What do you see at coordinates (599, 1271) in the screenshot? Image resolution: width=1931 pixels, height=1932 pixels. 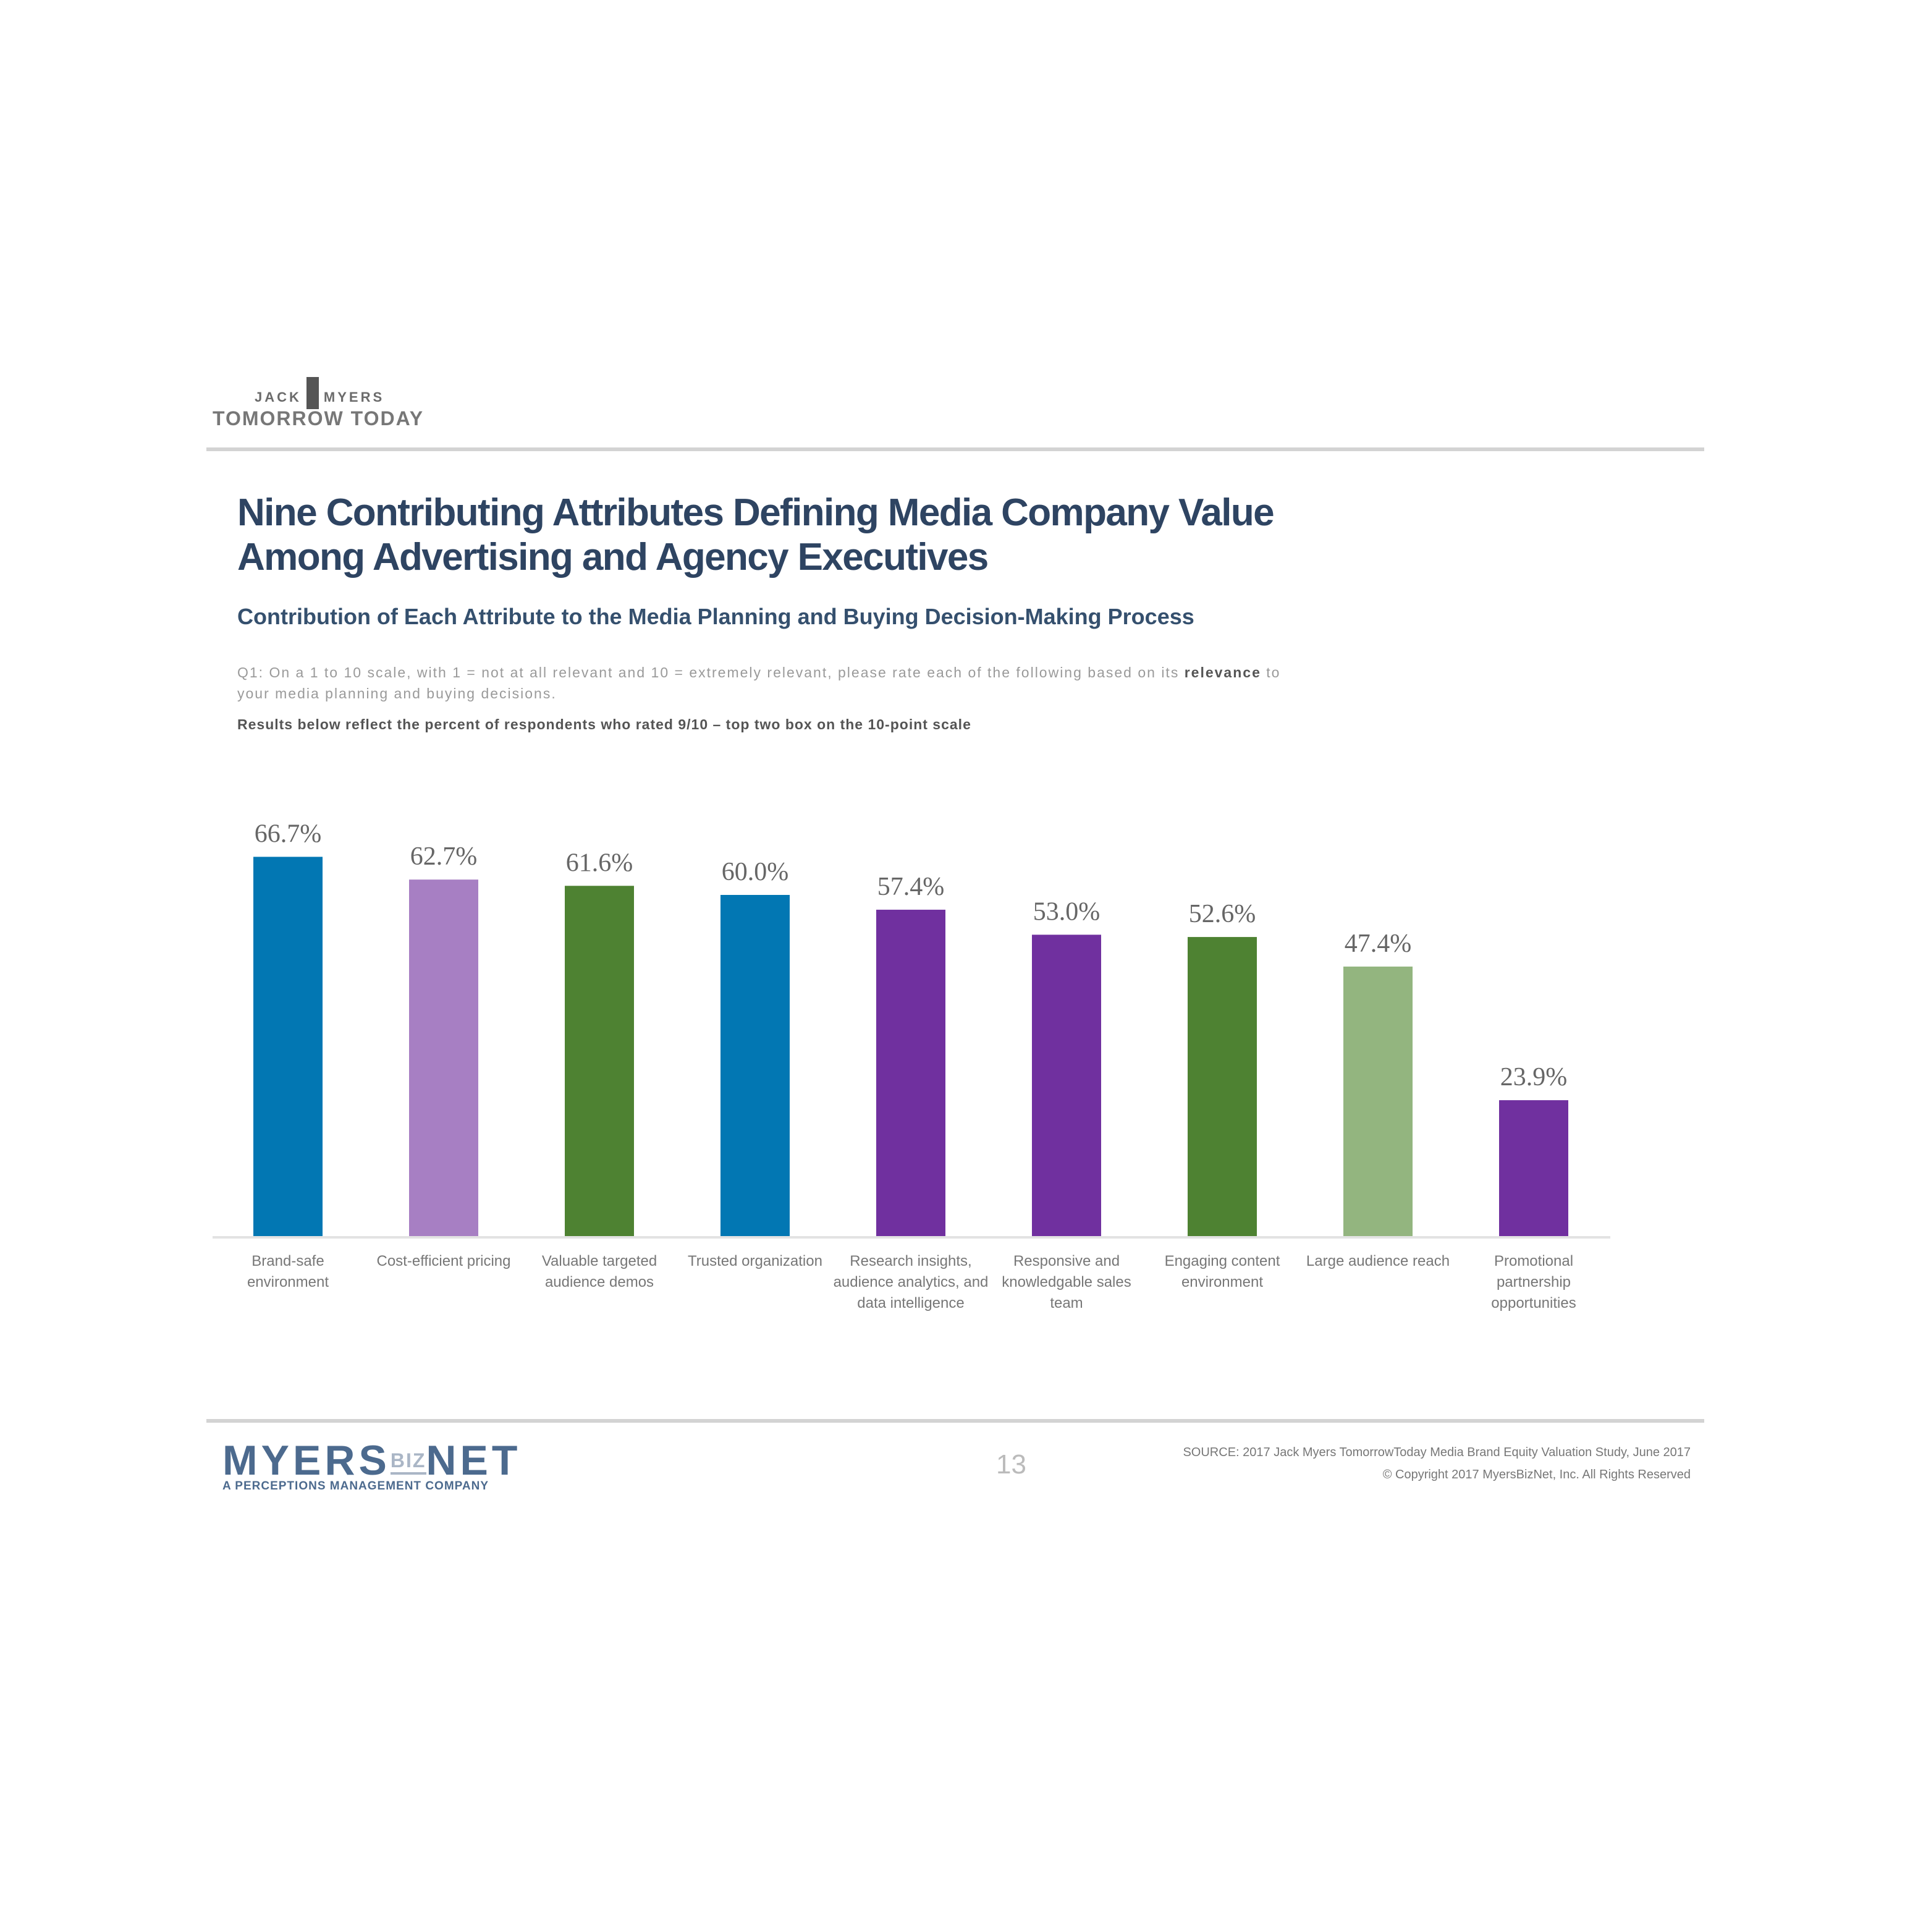 I see `category-label: Valuable targeted audience demos` at bounding box center [599, 1271].